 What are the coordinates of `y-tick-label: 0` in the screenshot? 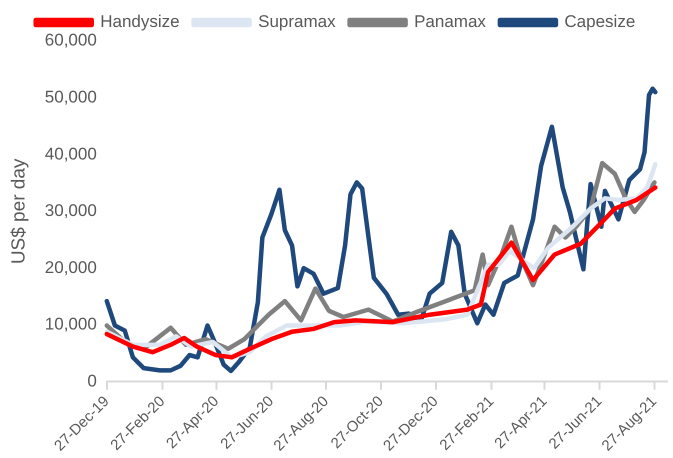 It's located at (92, 380).